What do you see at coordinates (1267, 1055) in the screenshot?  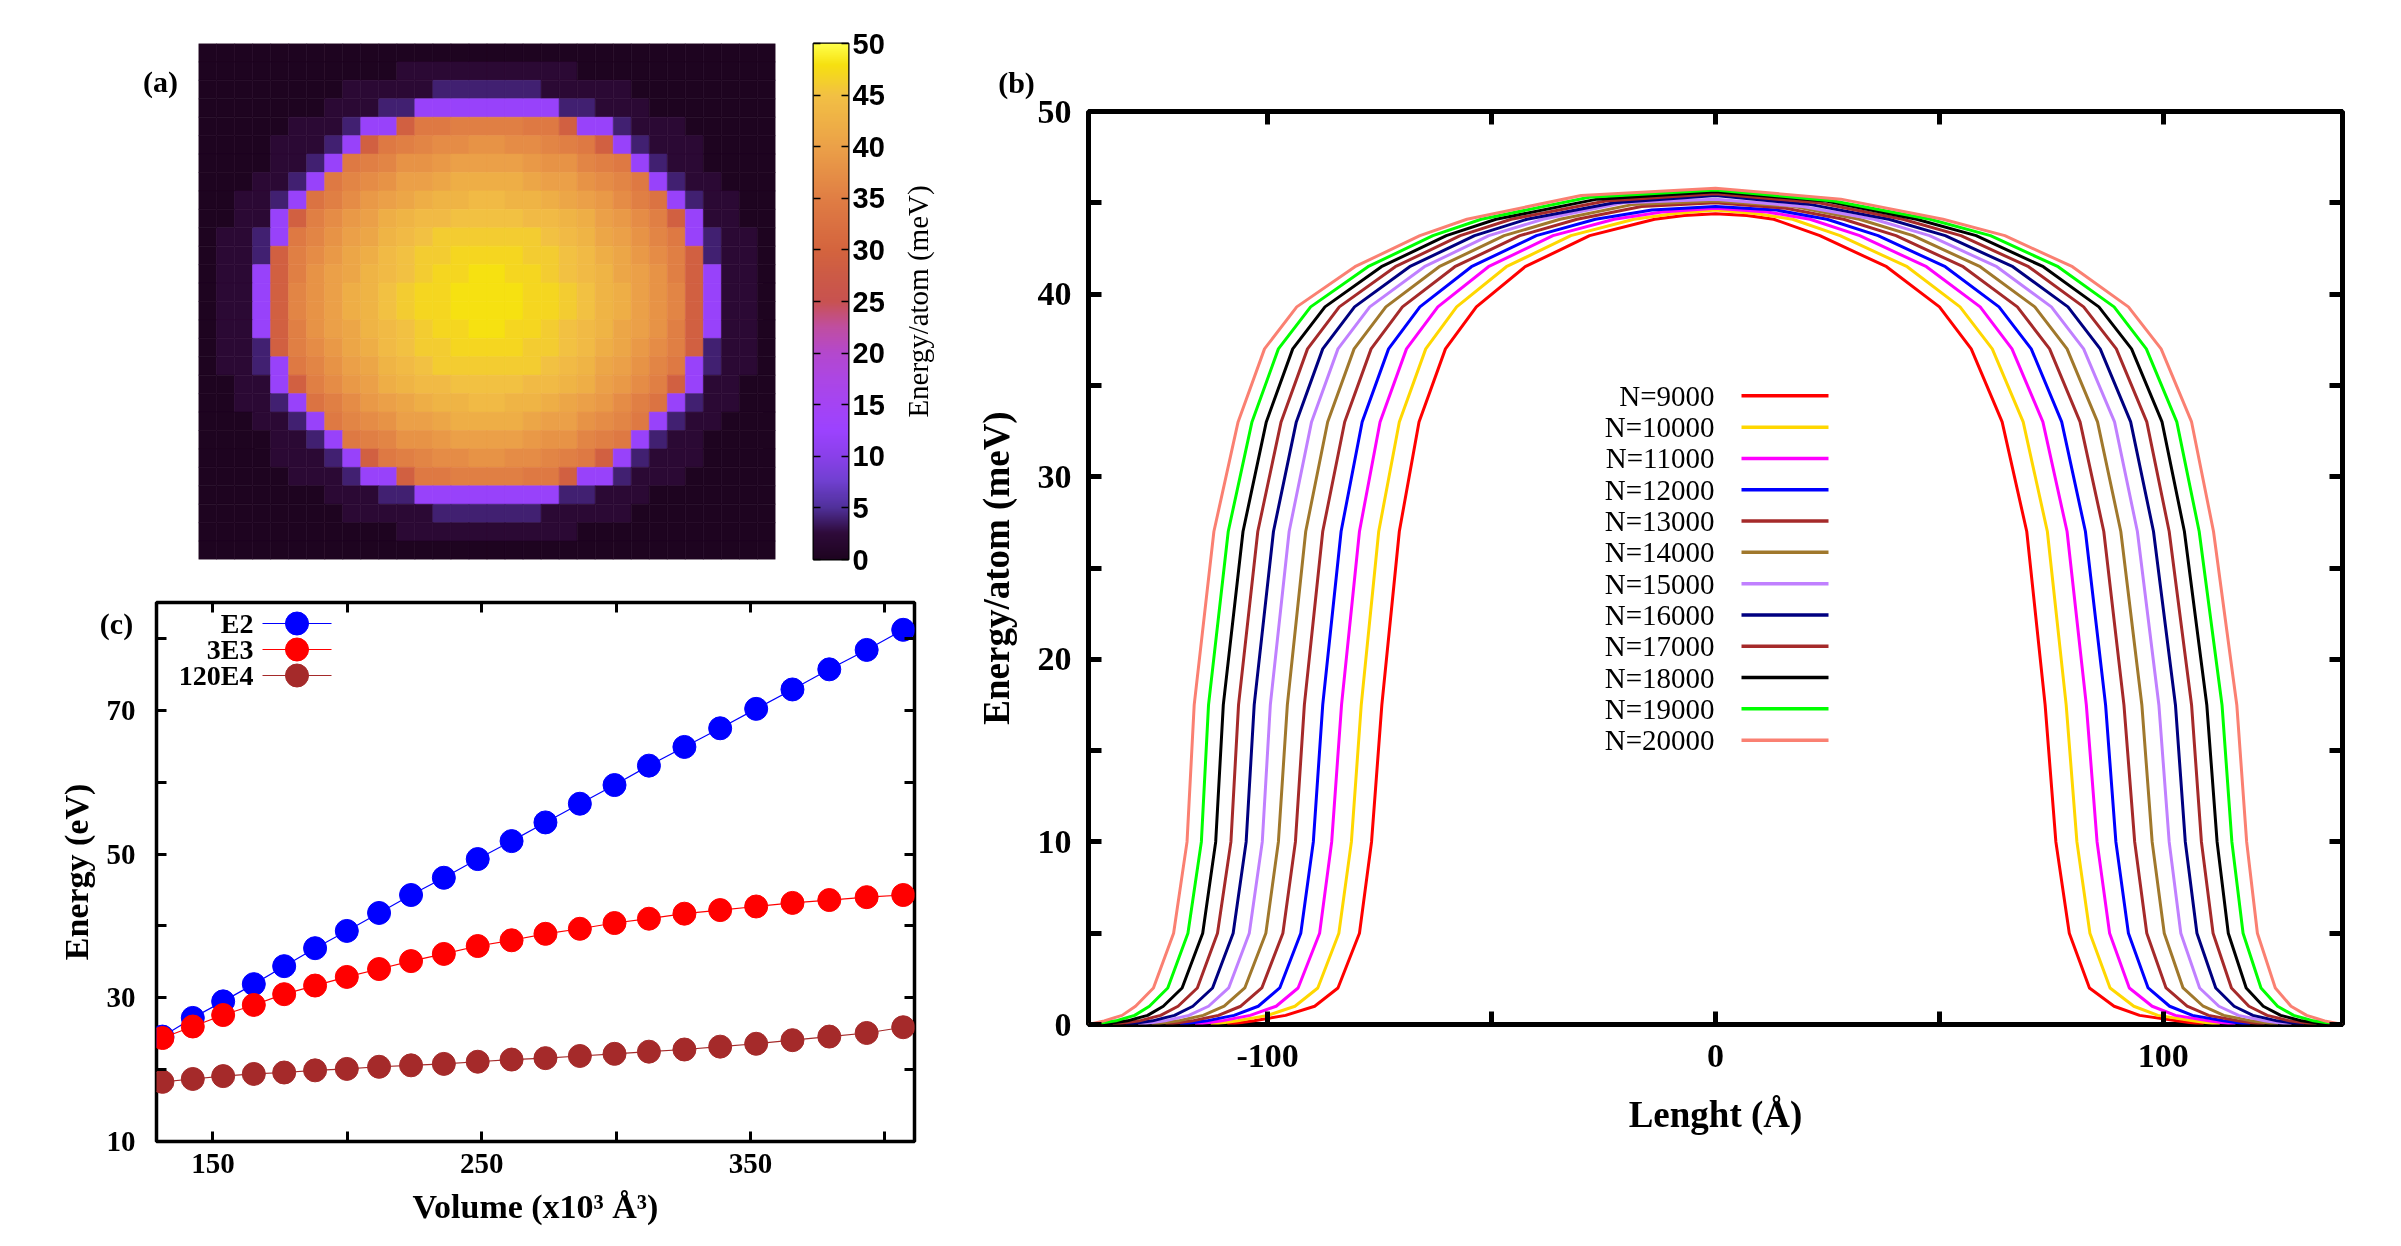 I see `x-tick-label: -100` at bounding box center [1267, 1055].